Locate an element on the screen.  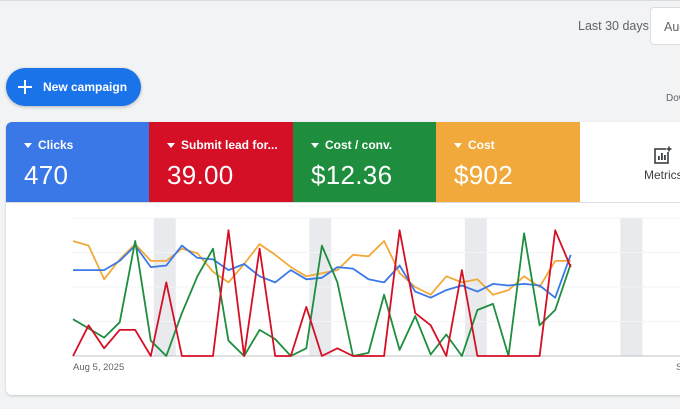
scorecard-label: Clicks is located at coordinates (56, 145).